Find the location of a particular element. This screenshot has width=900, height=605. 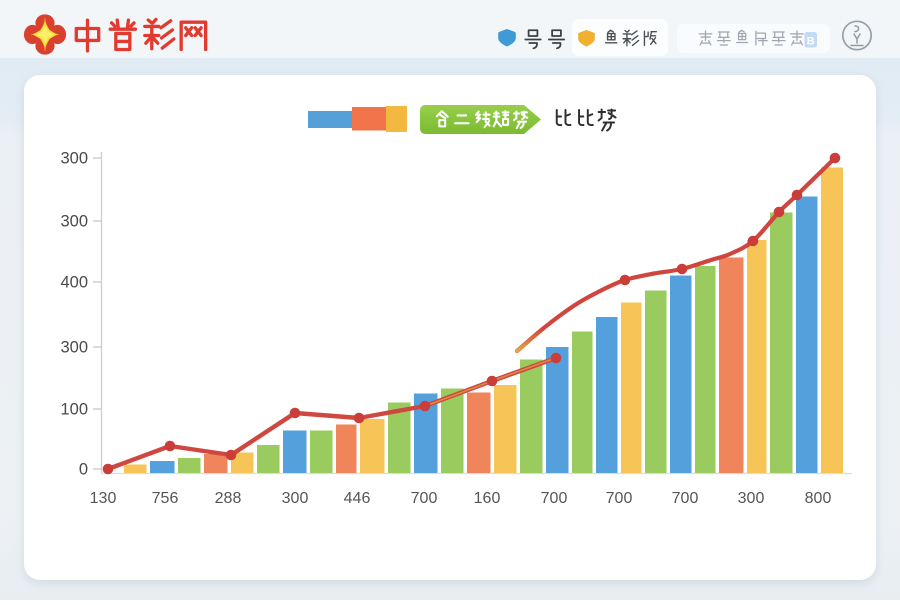

svg-text: 100 is located at coordinates (74, 410).